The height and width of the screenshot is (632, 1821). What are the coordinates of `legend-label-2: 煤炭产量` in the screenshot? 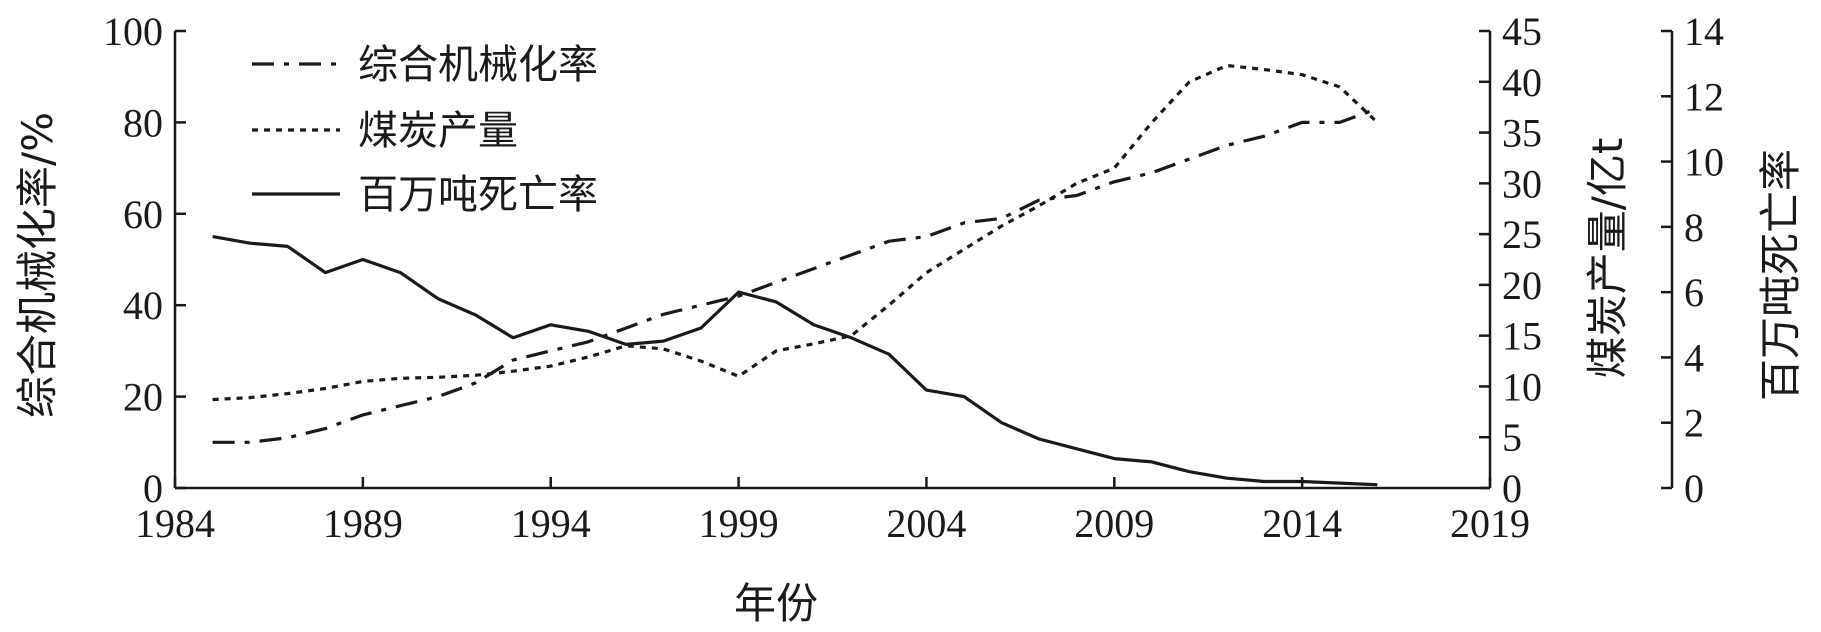 It's located at (438, 131).